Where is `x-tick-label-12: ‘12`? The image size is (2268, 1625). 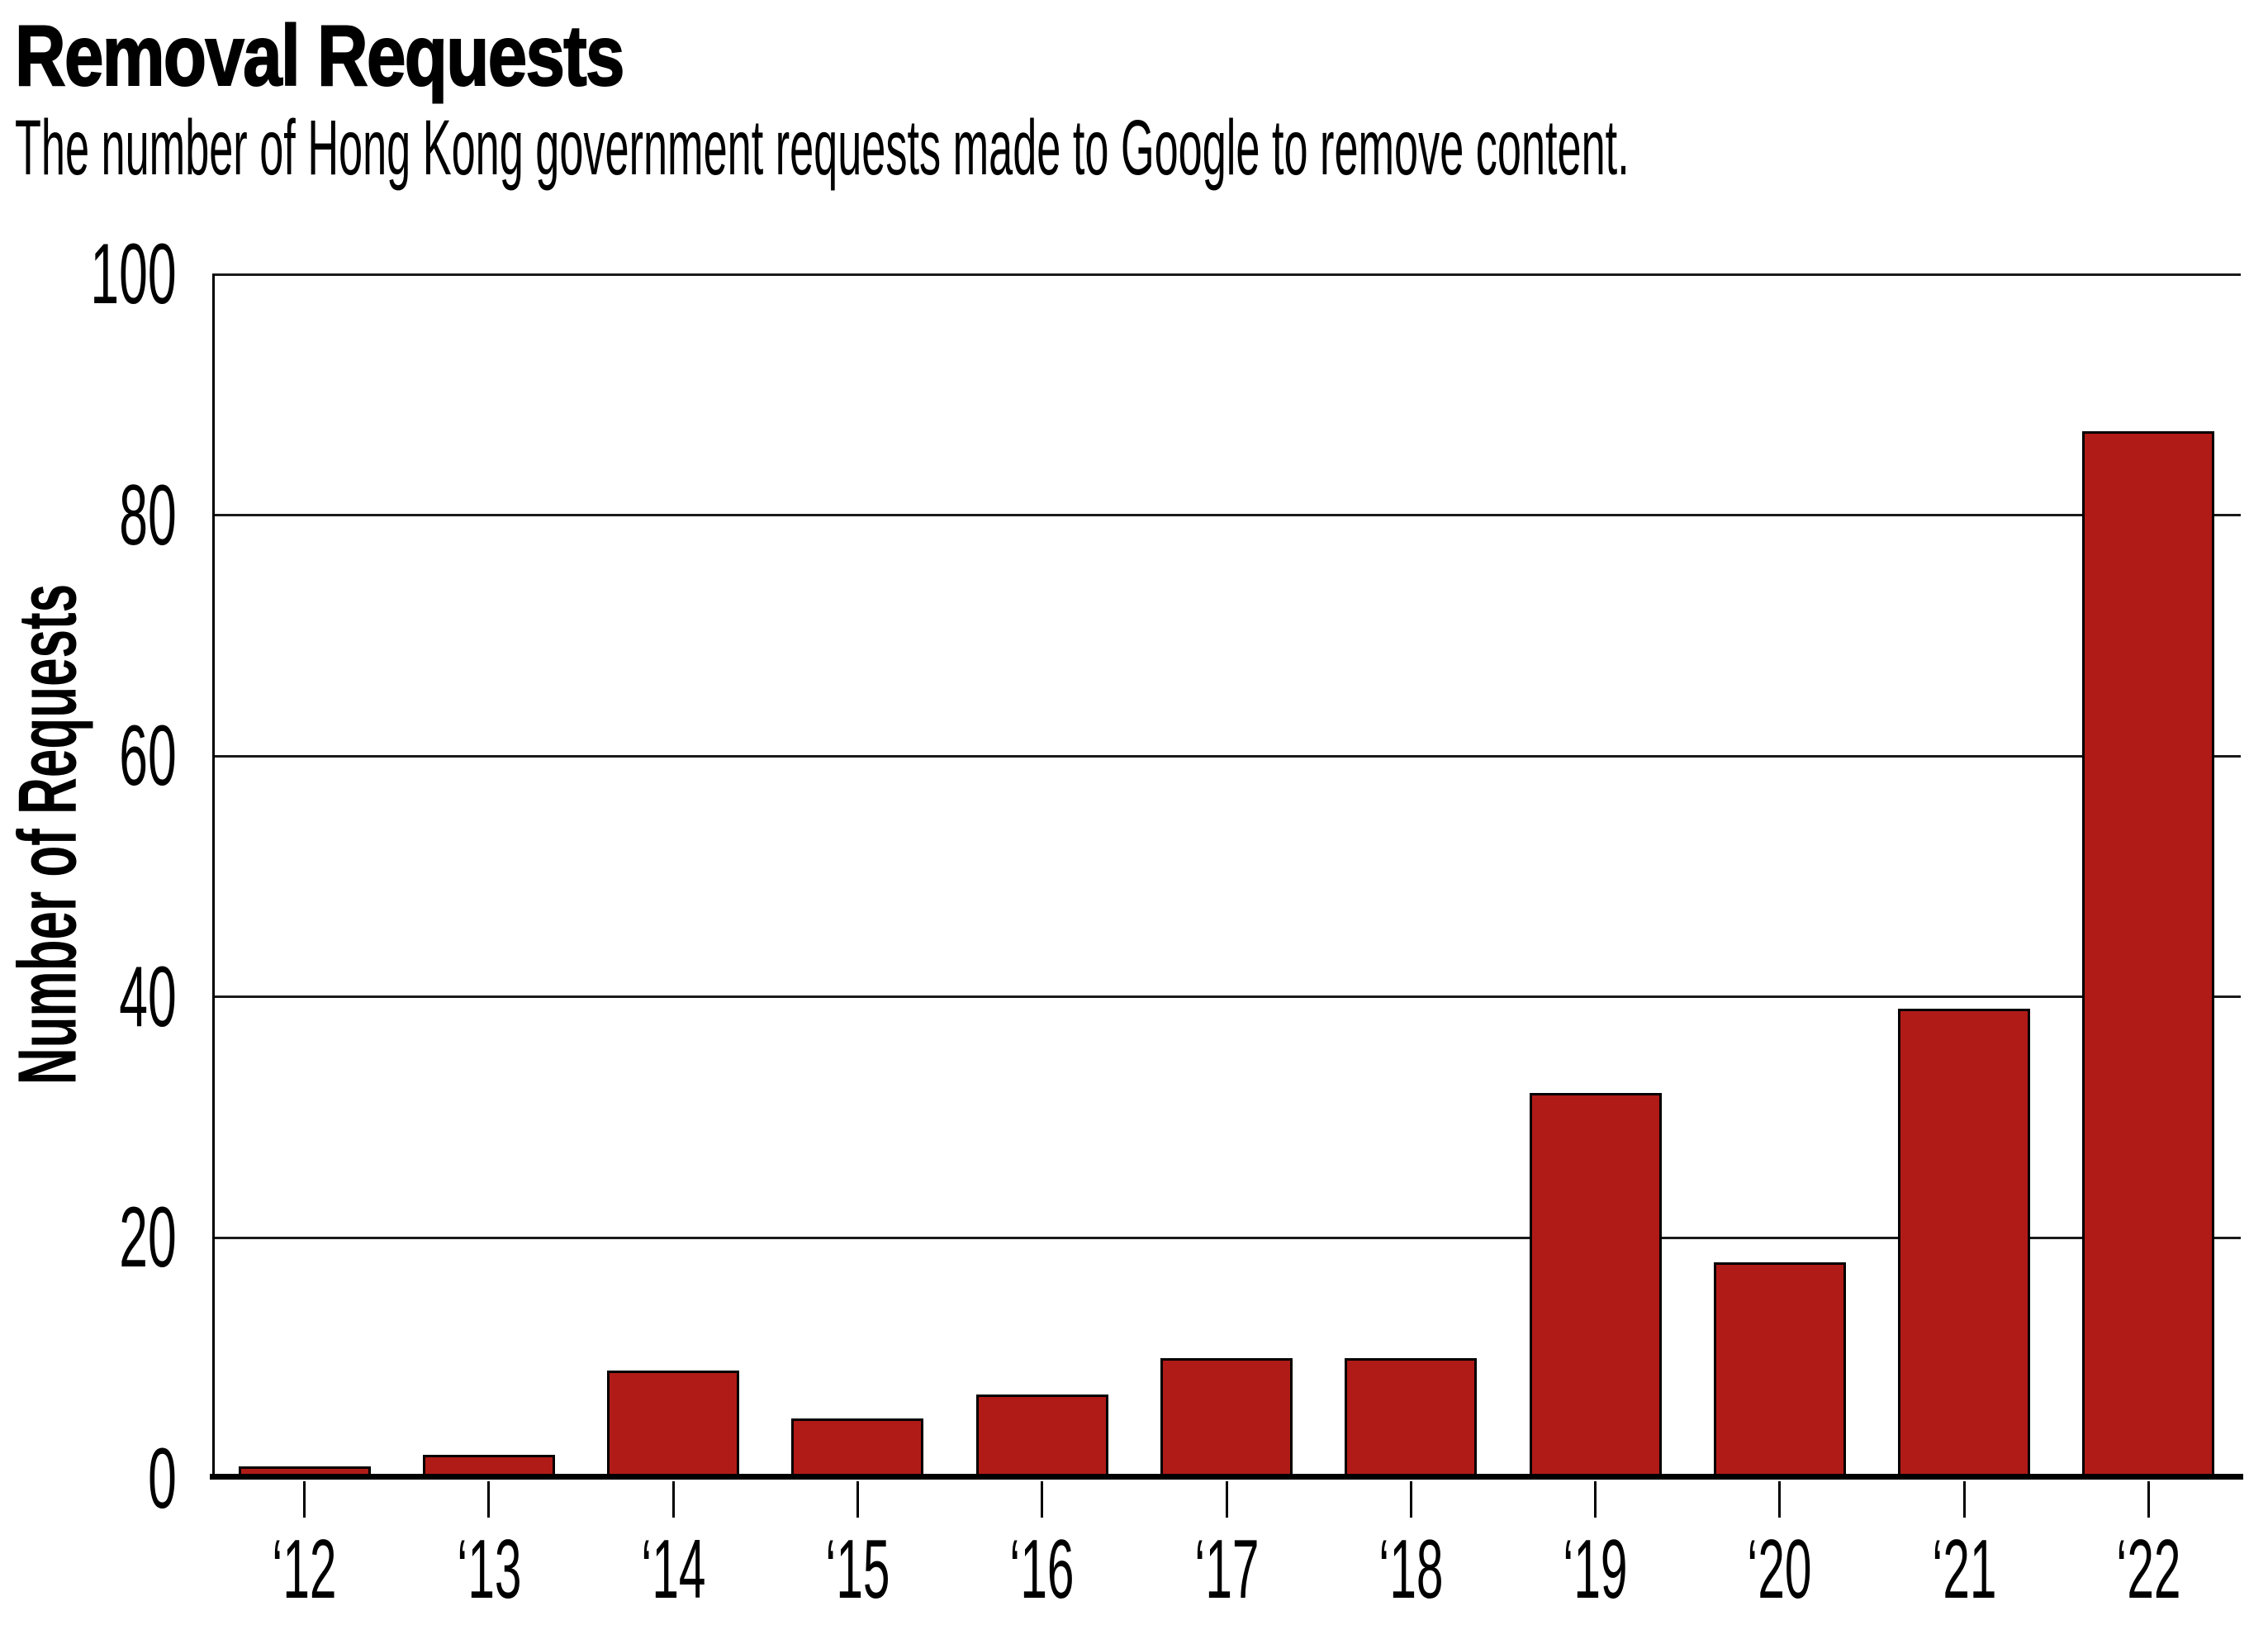
x-tick-label-12: ‘12 is located at coordinates (305, 1570).